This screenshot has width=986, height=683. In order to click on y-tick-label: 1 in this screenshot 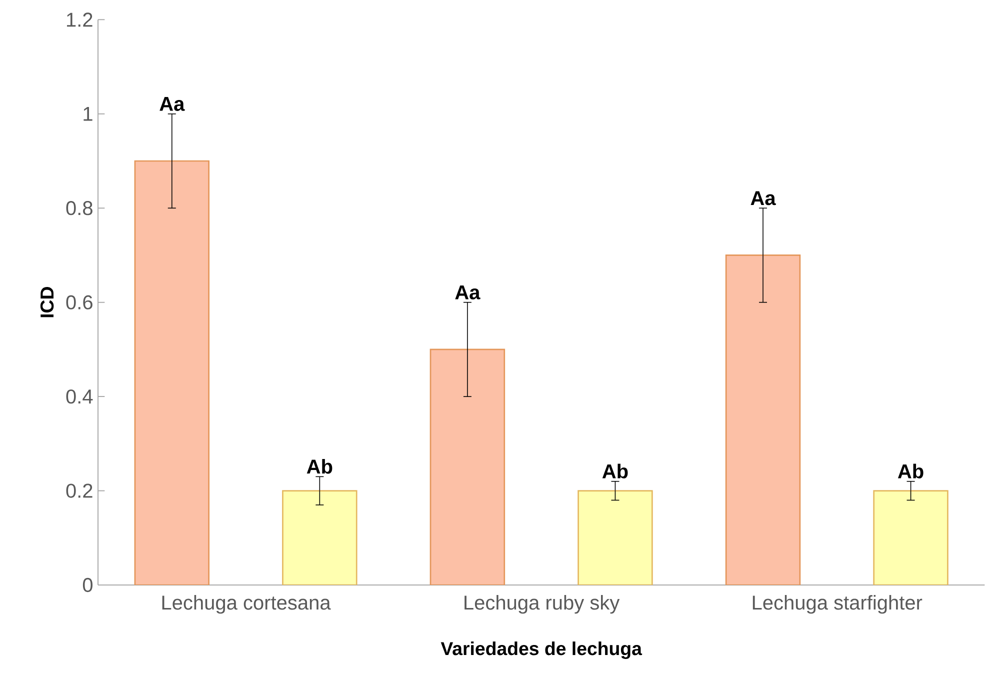, I will do `click(88, 114)`.